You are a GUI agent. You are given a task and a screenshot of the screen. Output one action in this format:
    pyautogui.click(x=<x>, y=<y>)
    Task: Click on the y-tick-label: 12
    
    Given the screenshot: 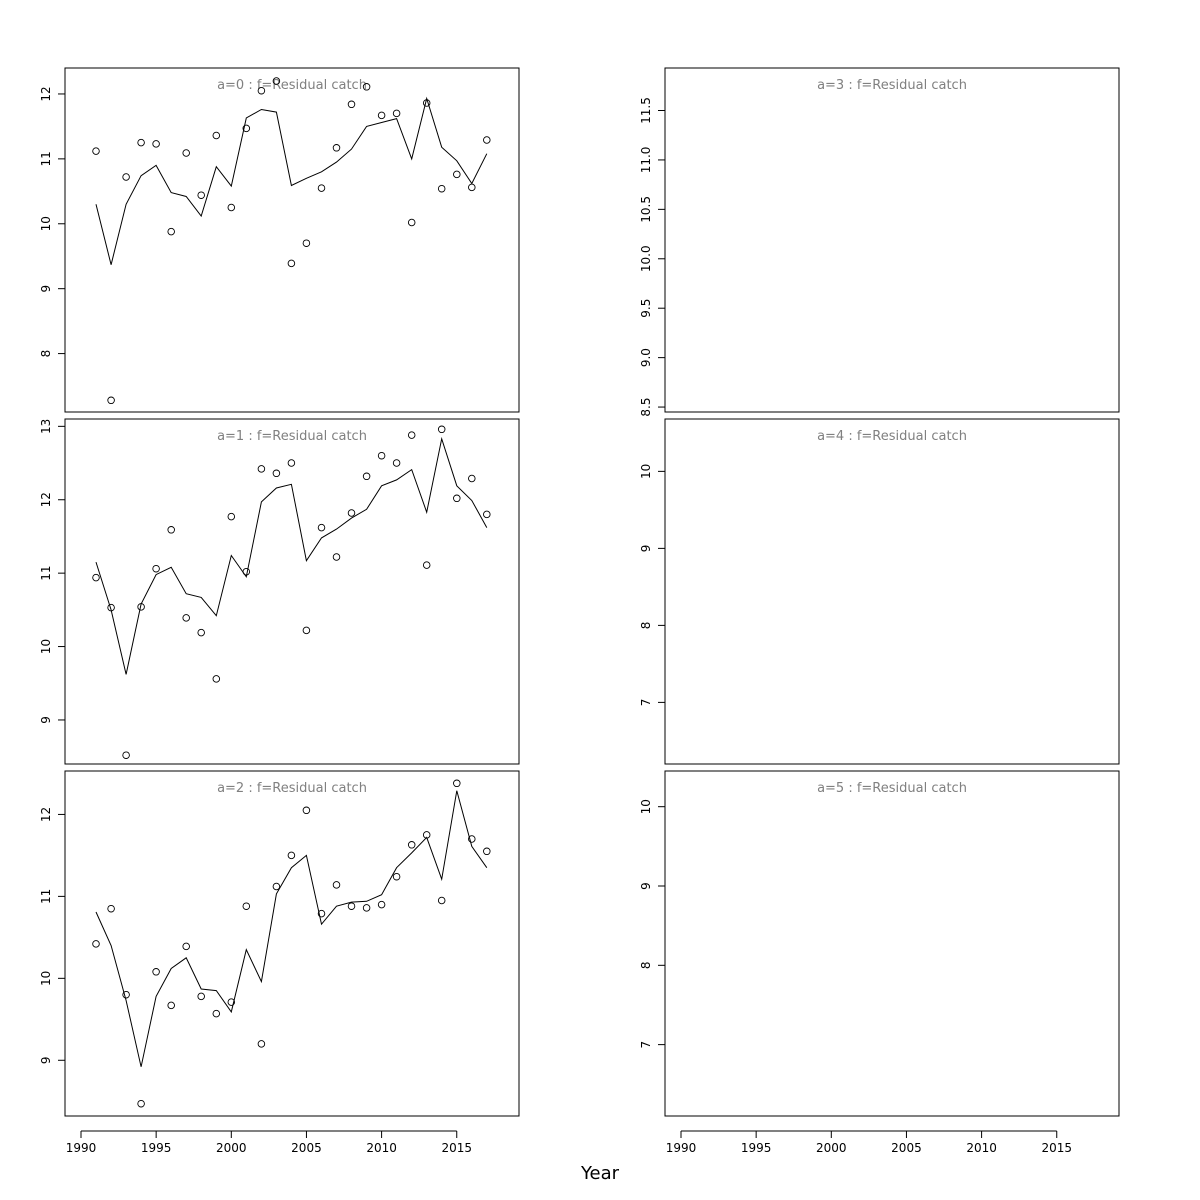 What is the action you would take?
    pyautogui.click(x=46, y=814)
    